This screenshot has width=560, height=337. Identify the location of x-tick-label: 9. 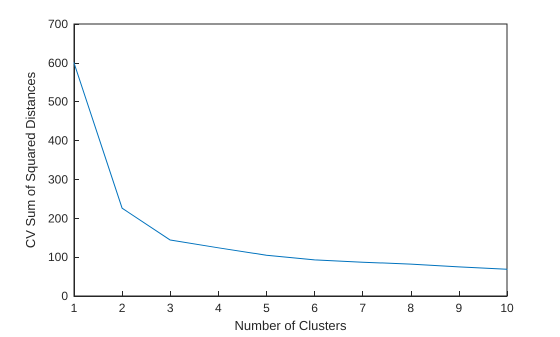
(459, 308).